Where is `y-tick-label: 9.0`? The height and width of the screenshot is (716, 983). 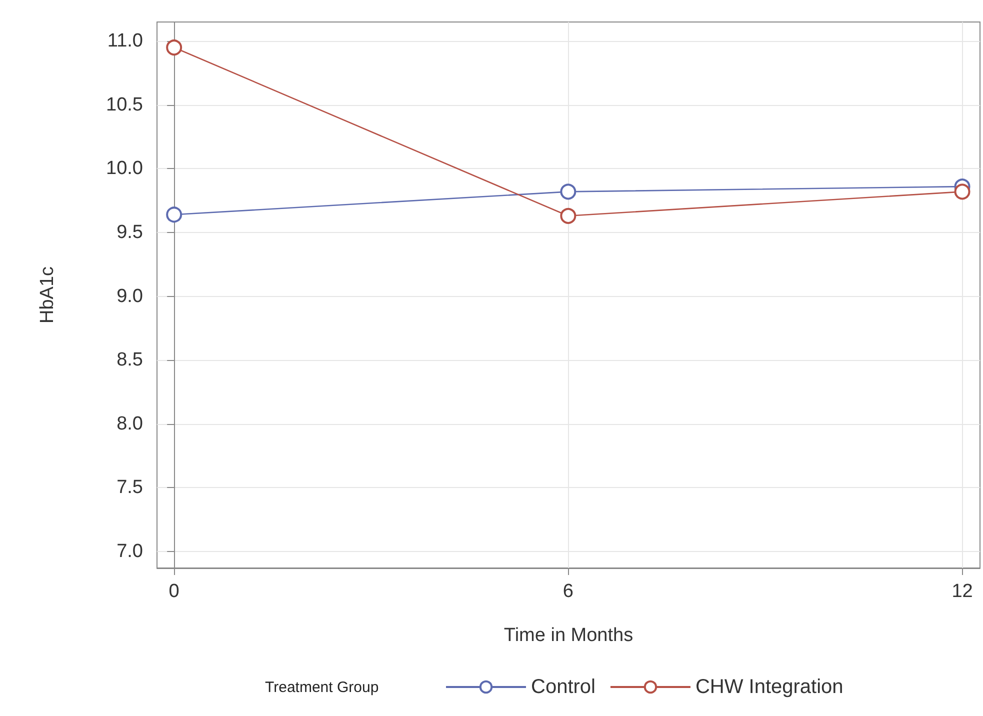 y-tick-label: 9.0 is located at coordinates (129, 296).